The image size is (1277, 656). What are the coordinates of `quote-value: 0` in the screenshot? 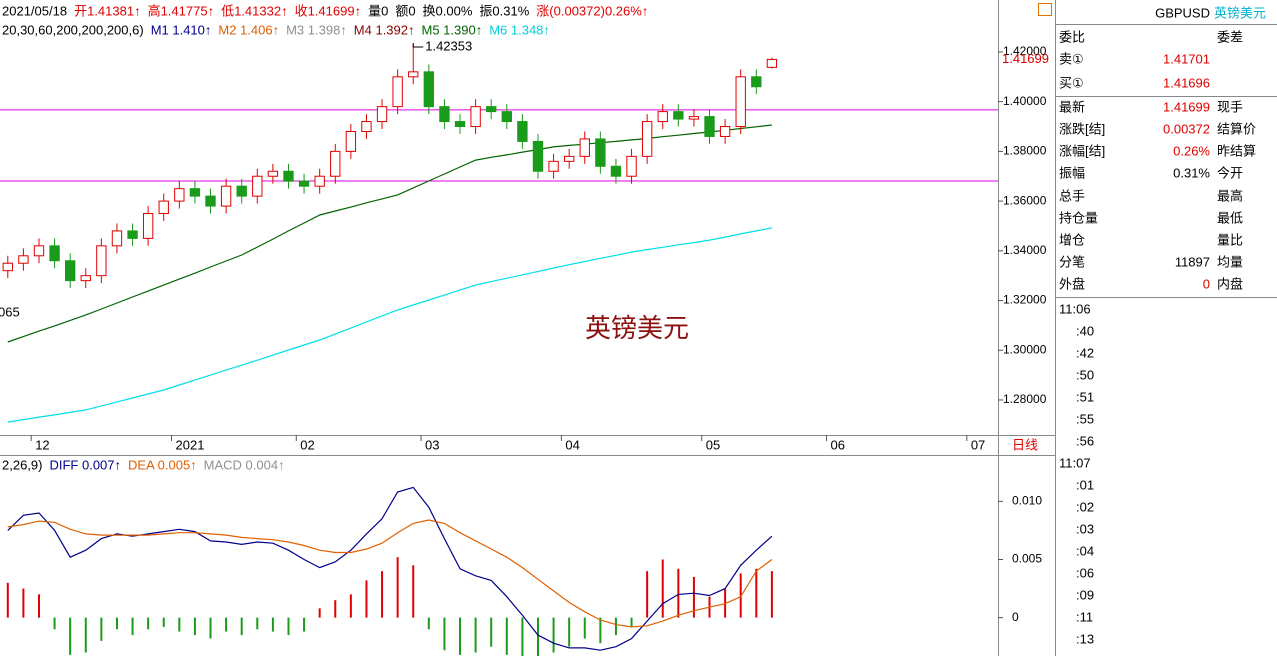 It's located at (1206, 283).